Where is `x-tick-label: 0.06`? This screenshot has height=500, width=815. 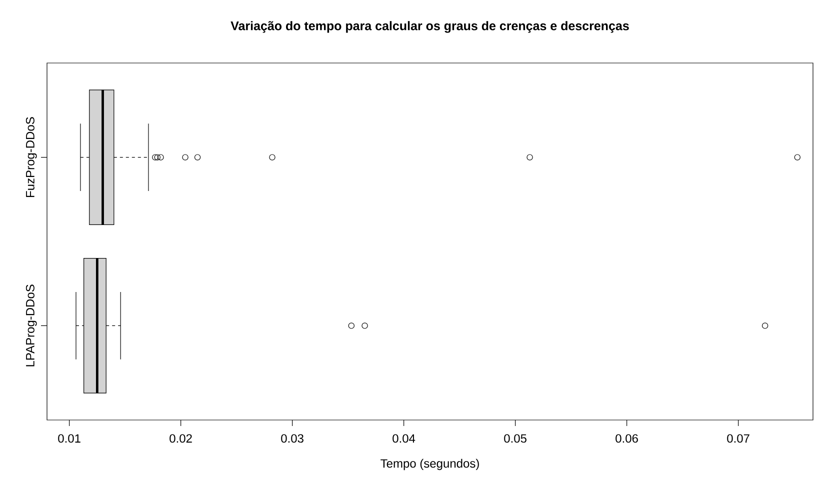 x-tick-label: 0.06 is located at coordinates (627, 438).